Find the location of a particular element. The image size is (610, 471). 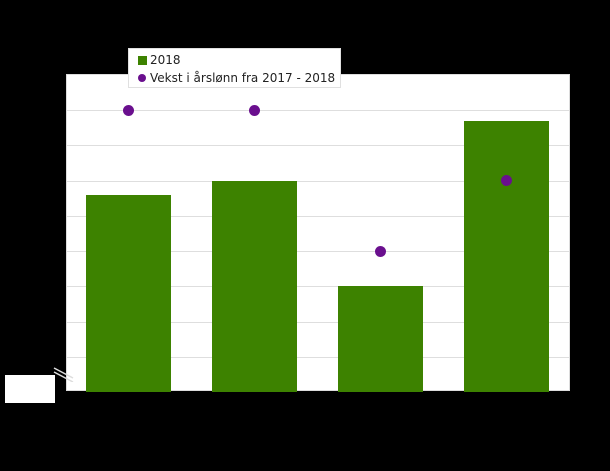

legend-label: 2018 is located at coordinates (165, 60).